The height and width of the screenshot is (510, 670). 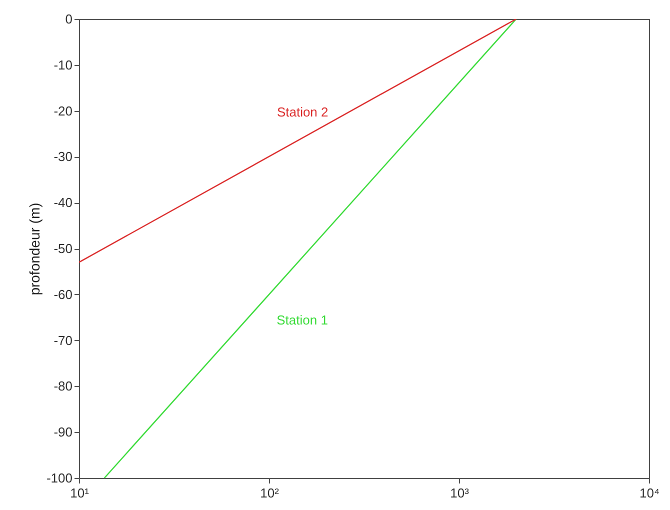 What do you see at coordinates (63, 202) in the screenshot?
I see `y-tick-label: -40` at bounding box center [63, 202].